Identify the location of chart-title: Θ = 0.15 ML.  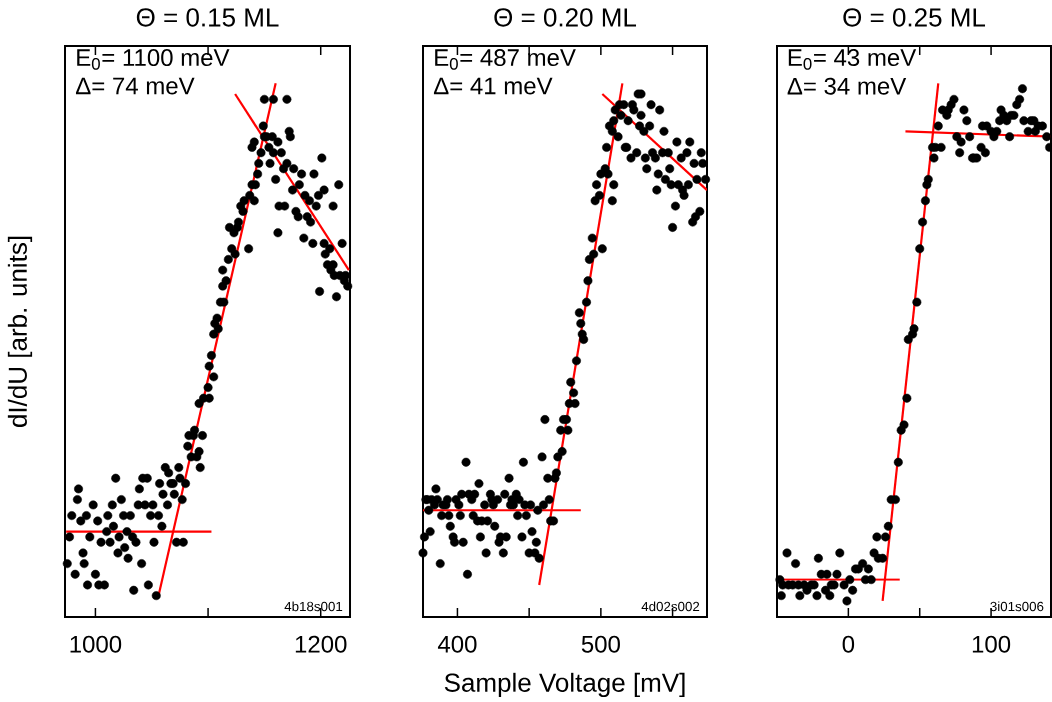
(207, 17).